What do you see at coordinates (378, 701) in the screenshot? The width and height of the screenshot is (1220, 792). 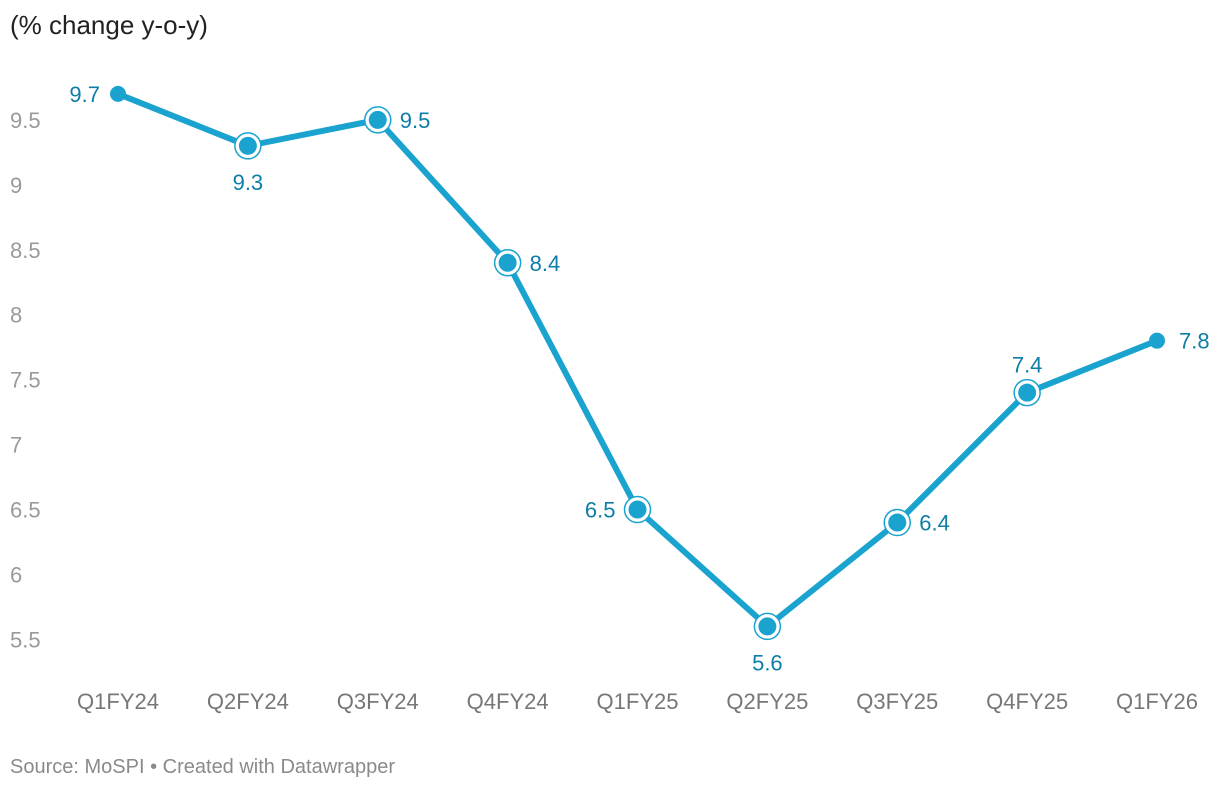 I see `x-tick-label: Q3FY24` at bounding box center [378, 701].